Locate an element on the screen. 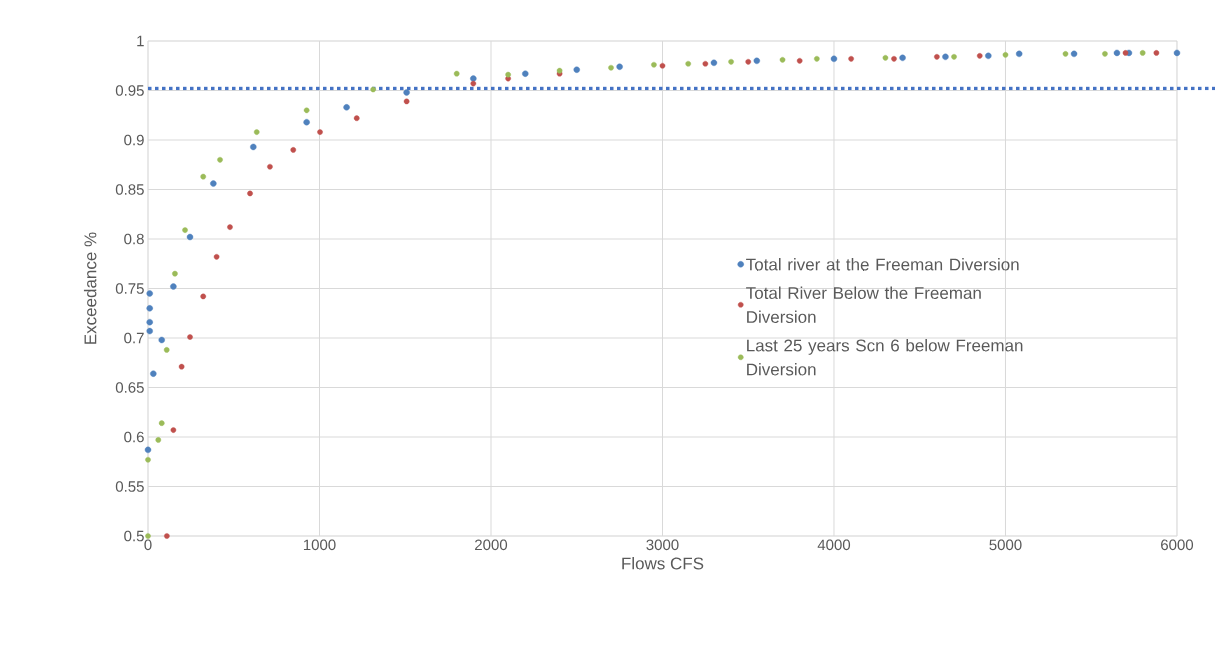  x-tick-label: 4000 is located at coordinates (834, 545).